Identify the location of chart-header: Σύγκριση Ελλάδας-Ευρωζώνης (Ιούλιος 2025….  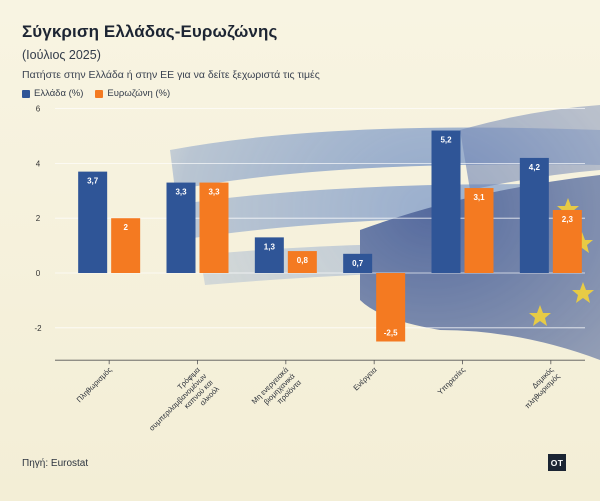
(302, 60).